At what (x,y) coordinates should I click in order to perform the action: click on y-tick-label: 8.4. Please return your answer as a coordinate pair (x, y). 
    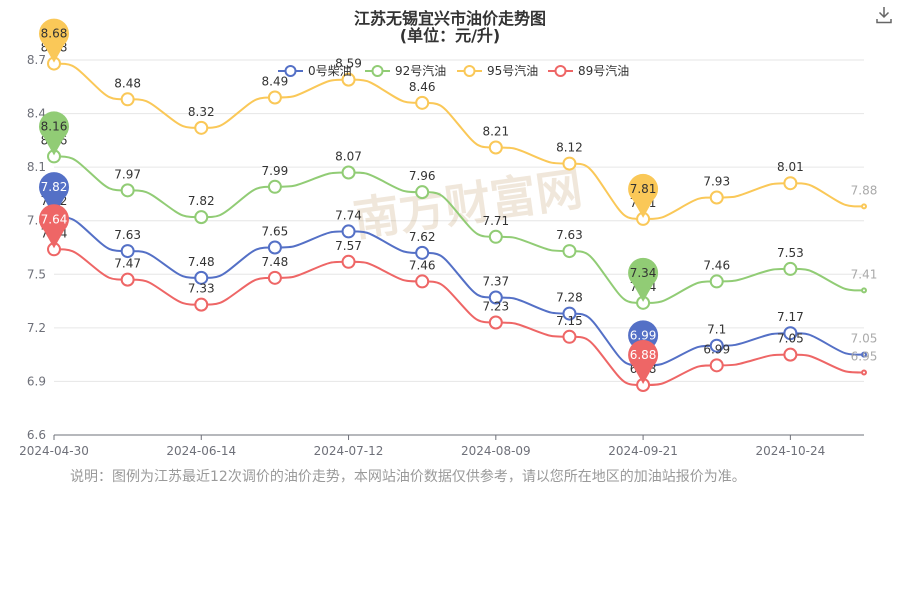
    Looking at the image, I should click on (36, 114).